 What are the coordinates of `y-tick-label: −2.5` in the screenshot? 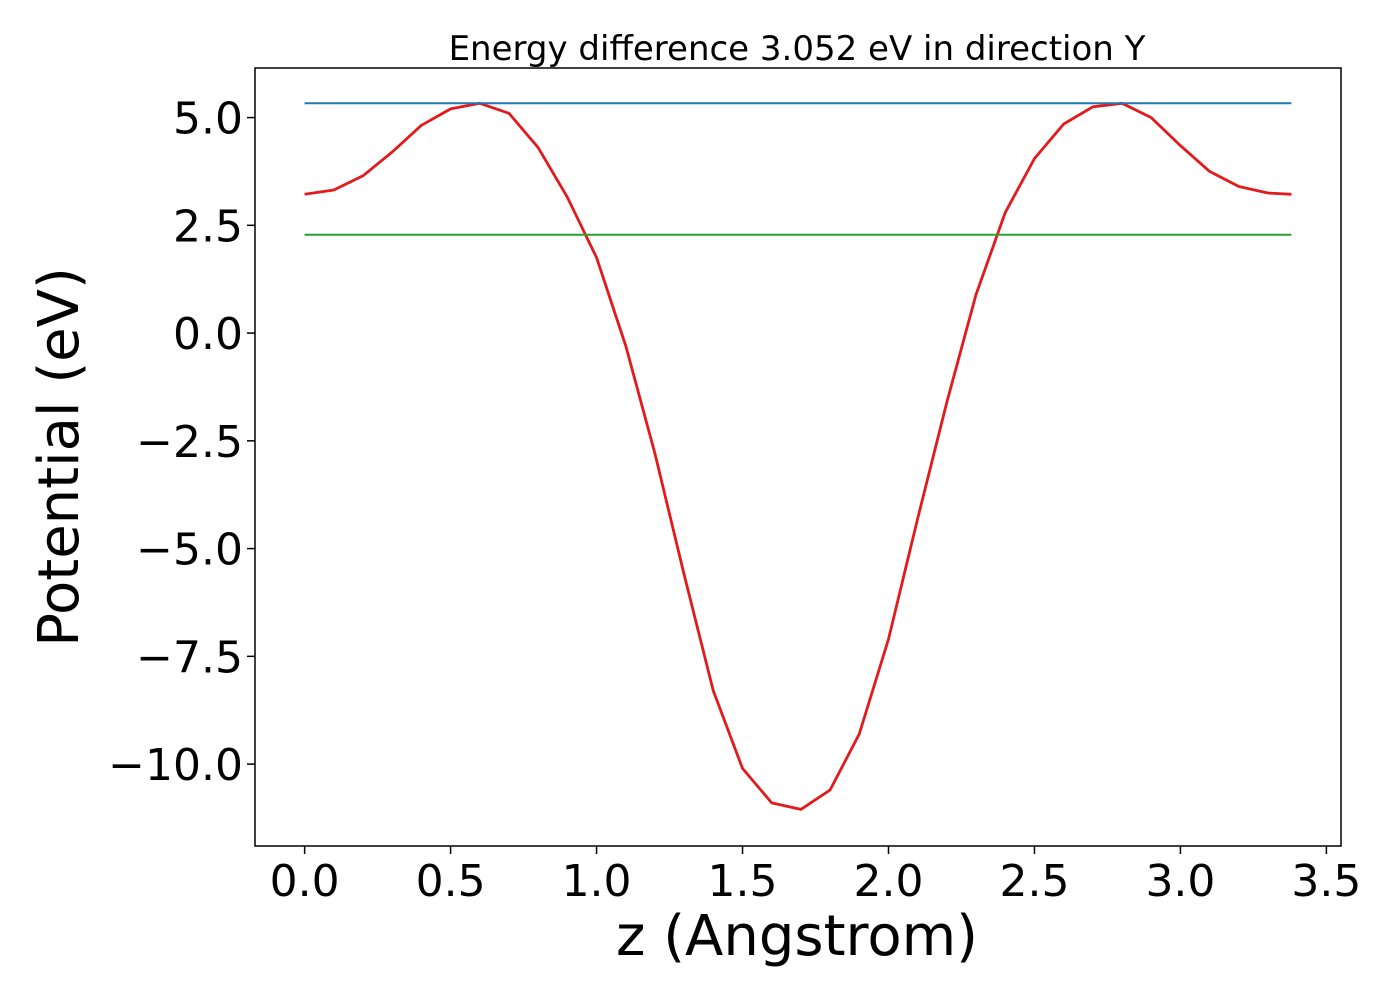 It's located at (189, 442).